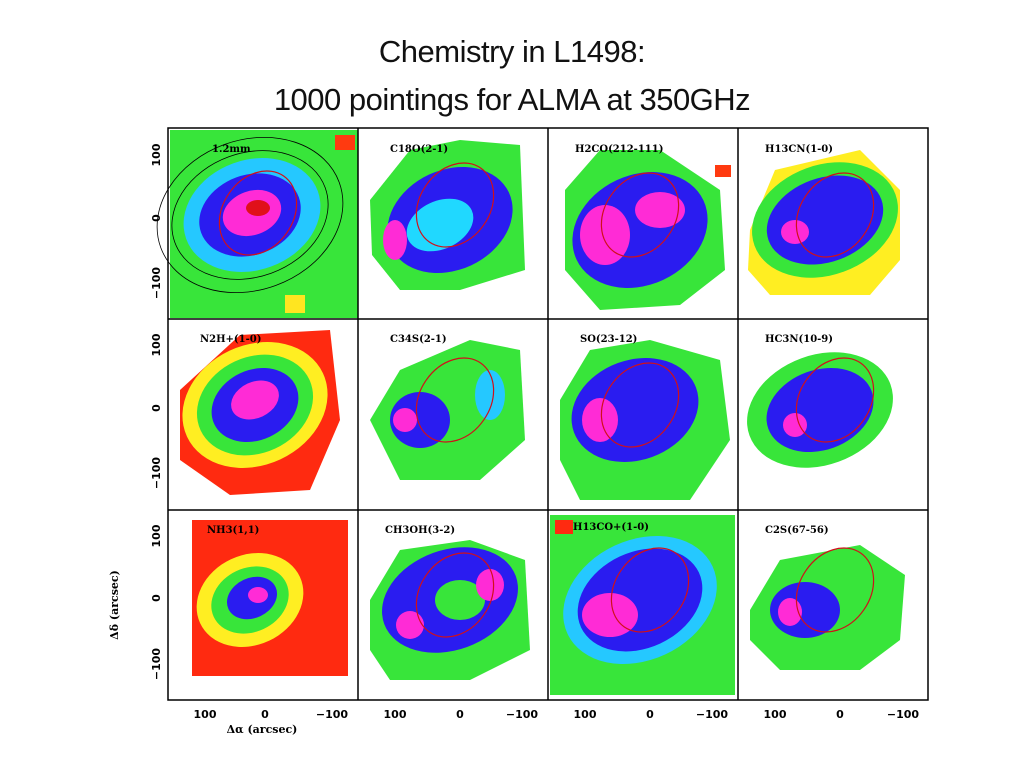 The width and height of the screenshot is (1024, 768). I want to click on y-axis-ticks: 100 0 −100 100 0 −100 100 0 −100, so click(156, 411).